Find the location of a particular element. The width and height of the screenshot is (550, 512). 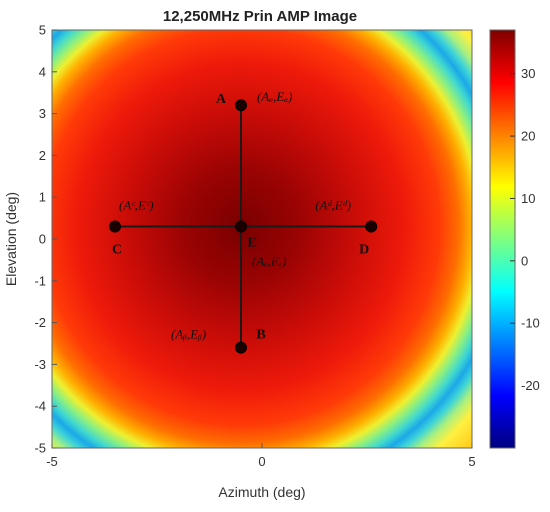

y-tick-label: 3 is located at coordinates (42, 113).